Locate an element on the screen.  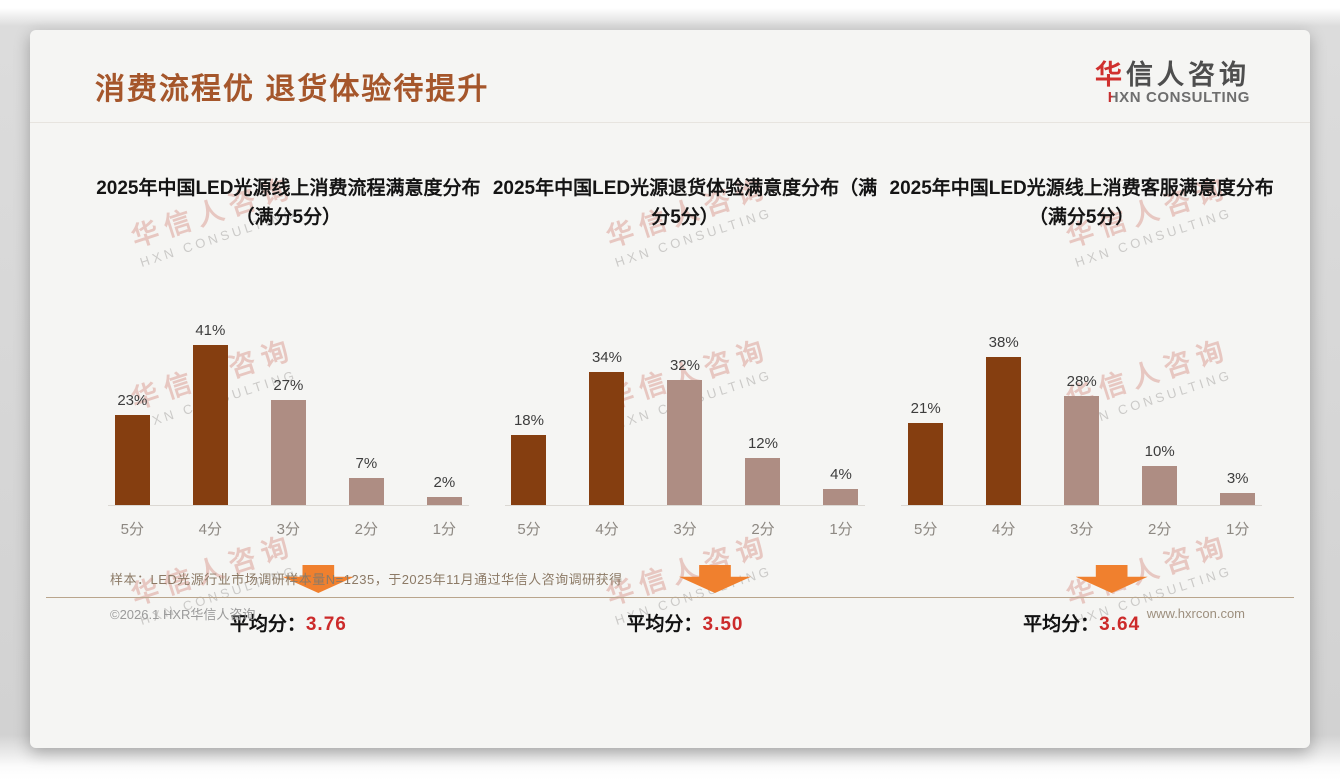
chart-title: 2025年中国LED光源线上消费流程满意度分布（满分5分） is located at coordinates (288, 203).